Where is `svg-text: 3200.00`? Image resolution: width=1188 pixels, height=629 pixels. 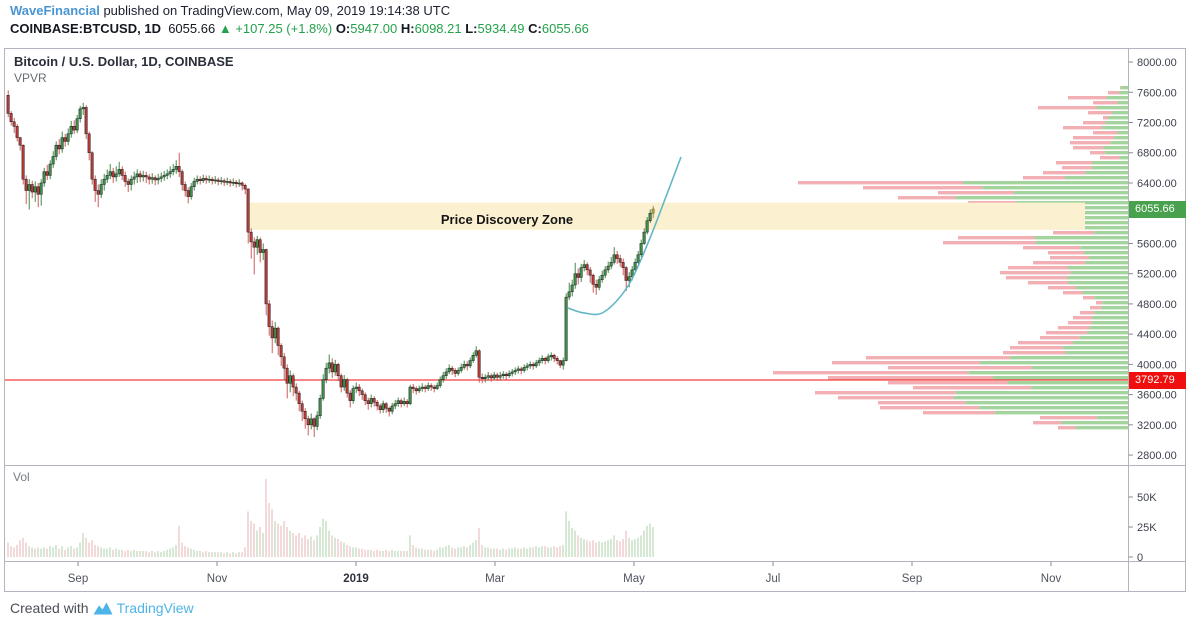 svg-text: 3200.00 is located at coordinates (1157, 426).